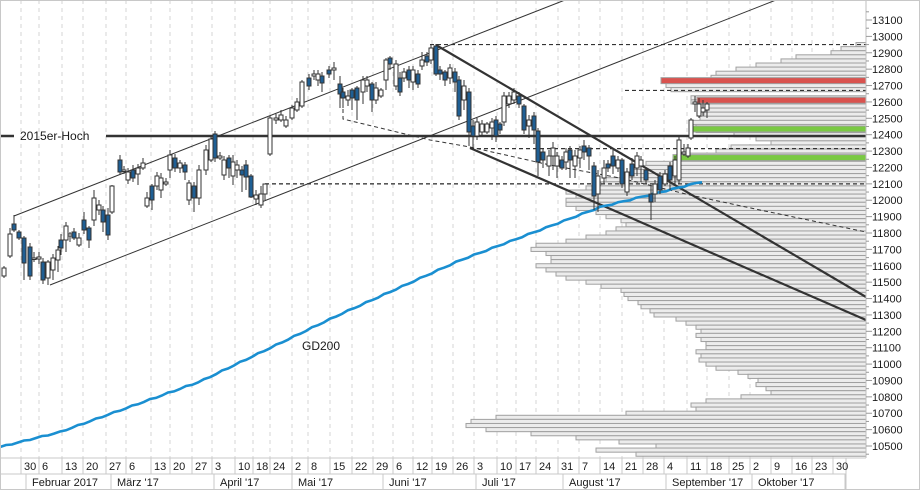 The width and height of the screenshot is (920, 490). What do you see at coordinates (887, 21) in the screenshot?
I see `price-tick-label: 13100` at bounding box center [887, 21].